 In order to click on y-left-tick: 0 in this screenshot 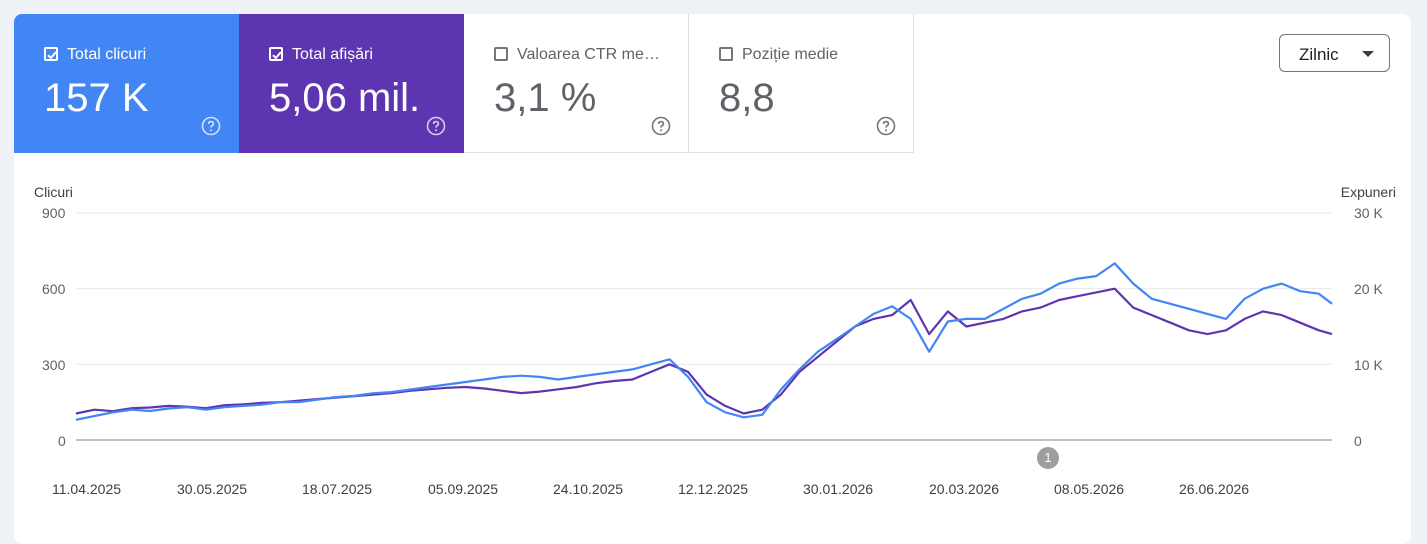, I will do `click(62, 441)`.